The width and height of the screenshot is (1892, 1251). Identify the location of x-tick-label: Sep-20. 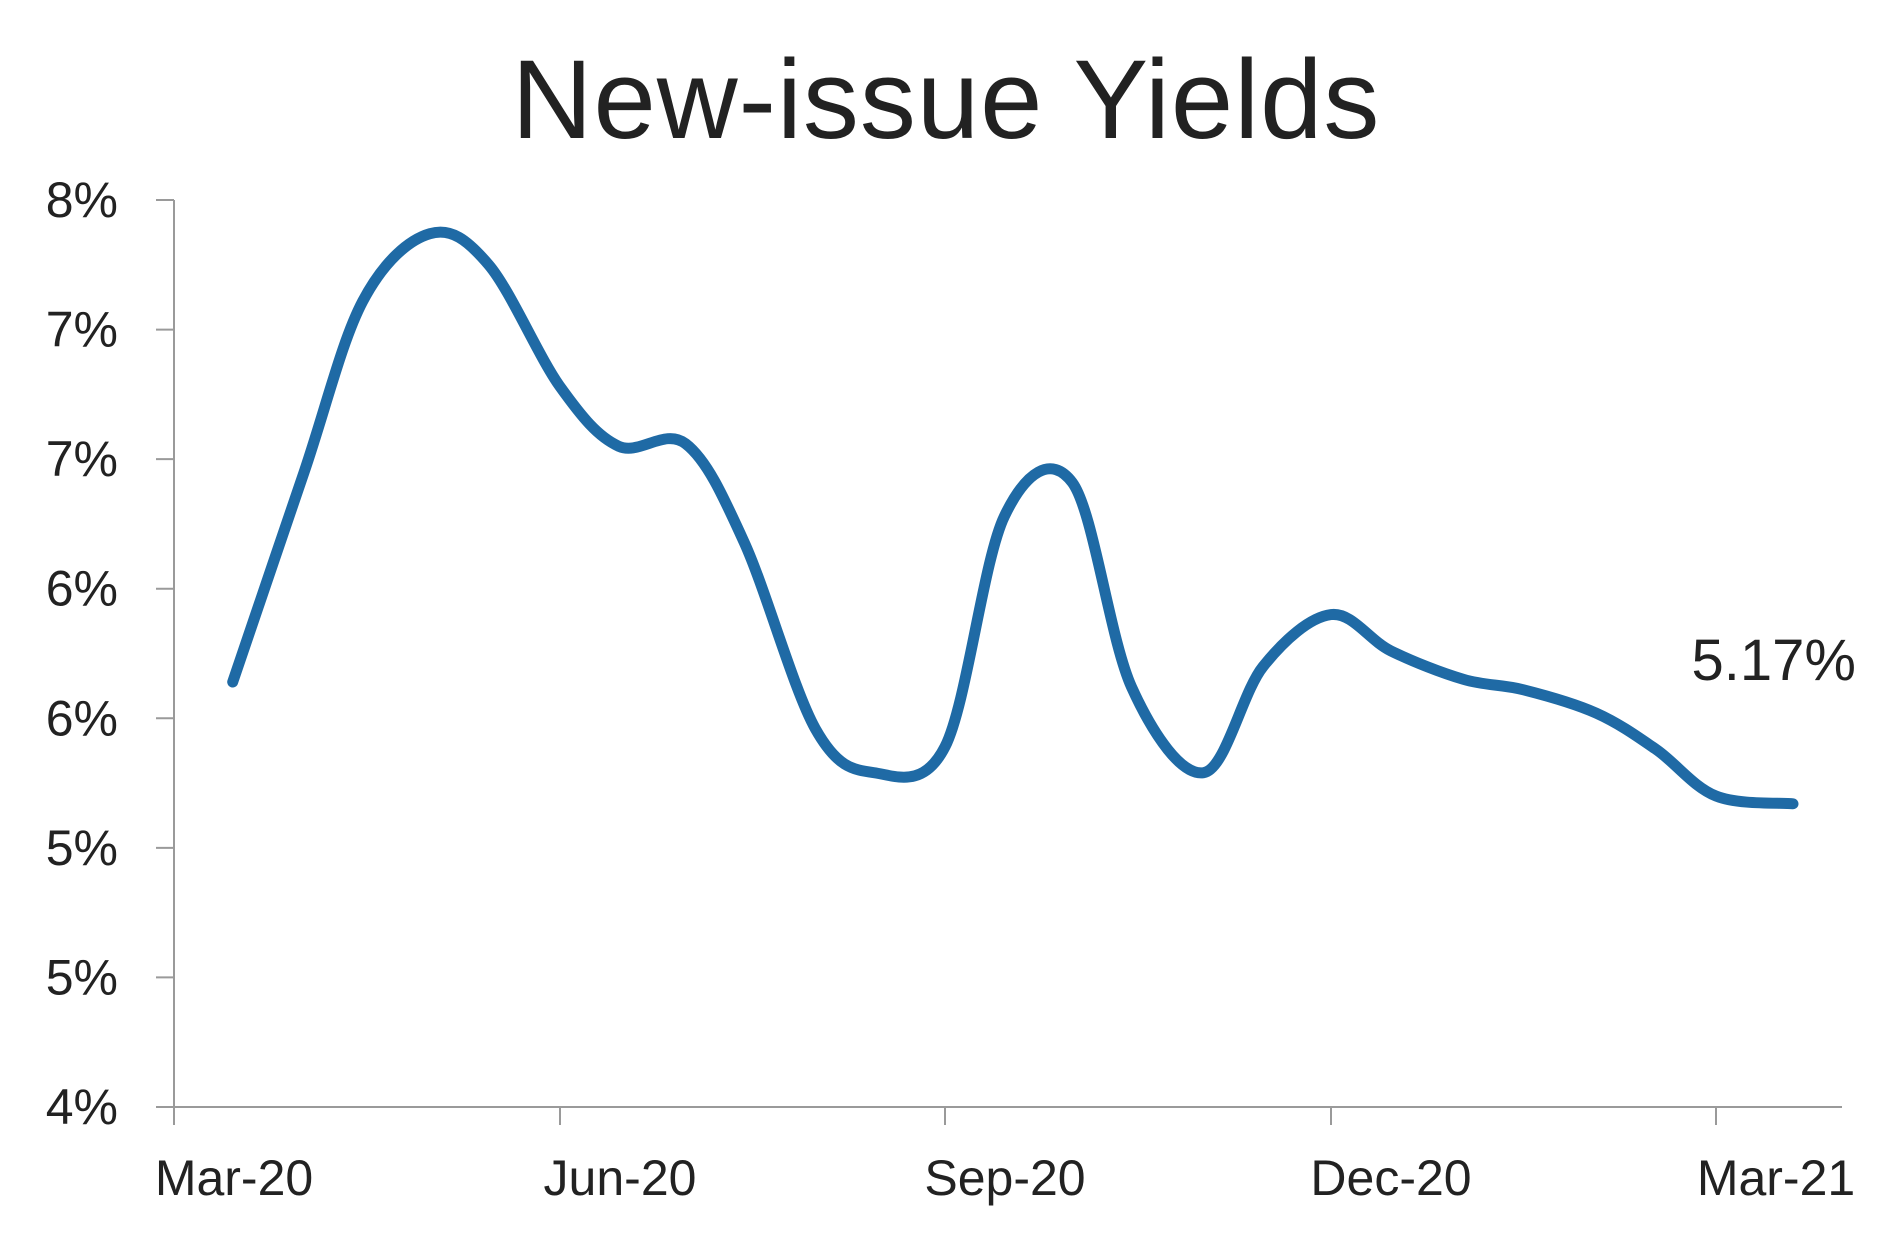
(1004, 1178).